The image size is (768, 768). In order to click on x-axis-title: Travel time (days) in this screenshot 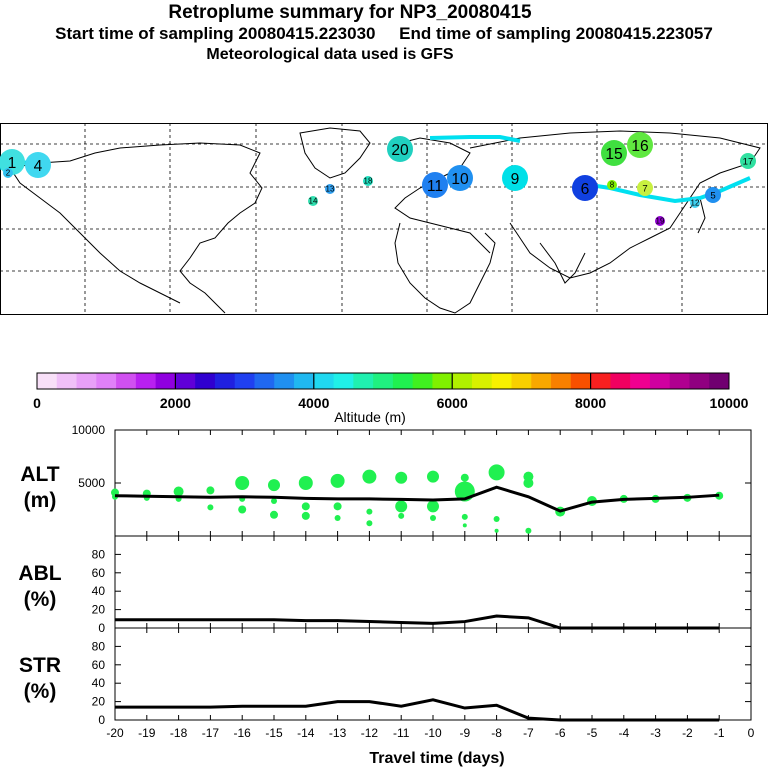, I will do `click(436, 758)`.